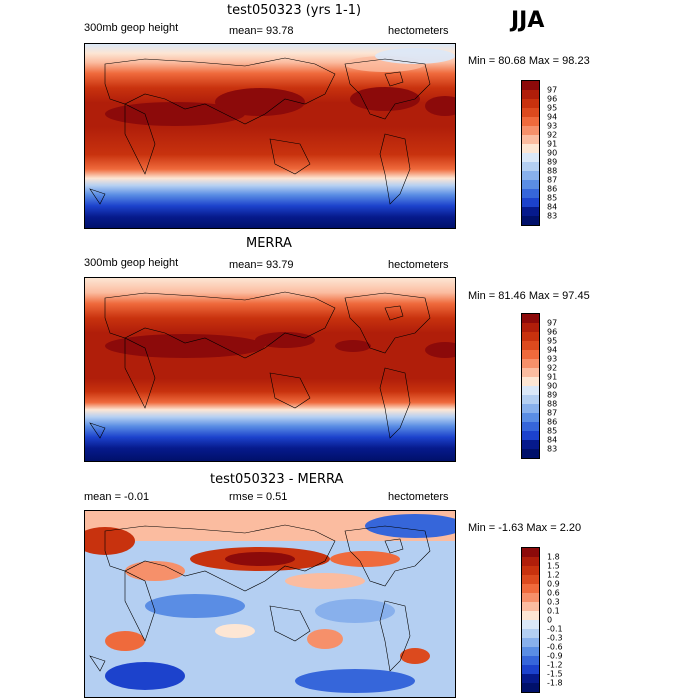  I want to click on colorbar-level-label: -1.8, so click(555, 683).